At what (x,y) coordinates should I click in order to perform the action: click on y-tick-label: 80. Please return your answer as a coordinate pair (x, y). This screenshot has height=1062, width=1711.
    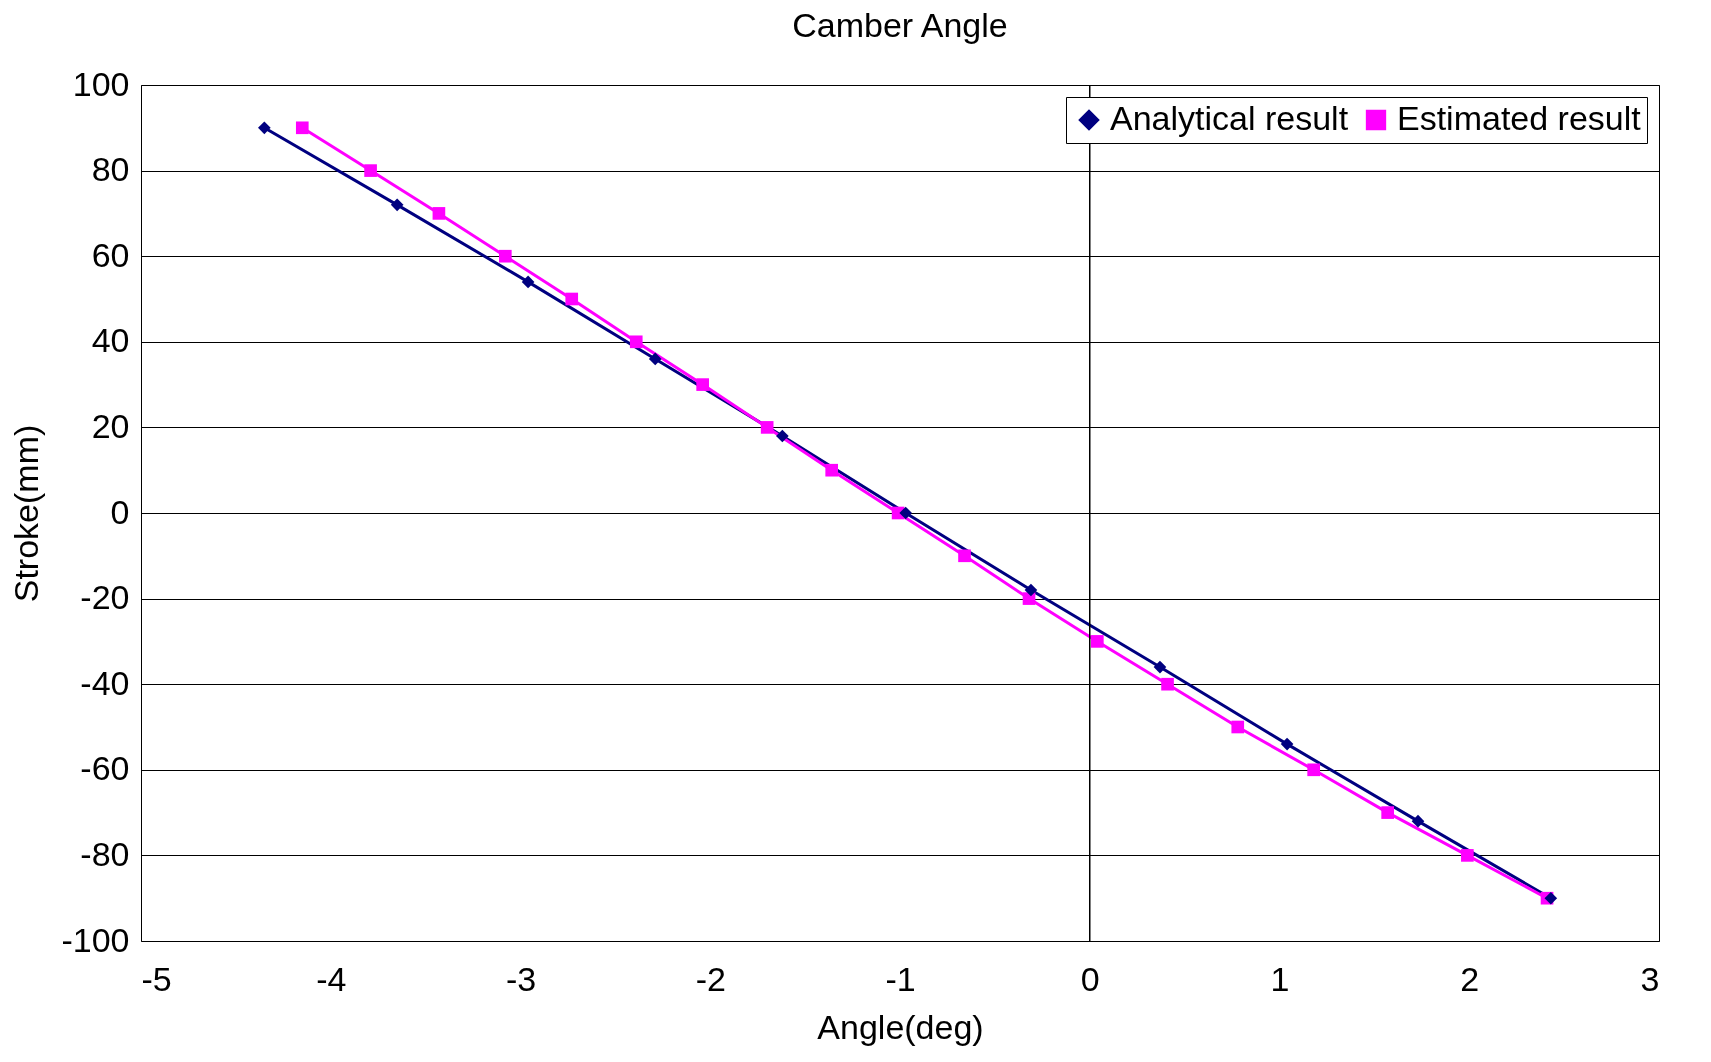
    Looking at the image, I should click on (110, 169).